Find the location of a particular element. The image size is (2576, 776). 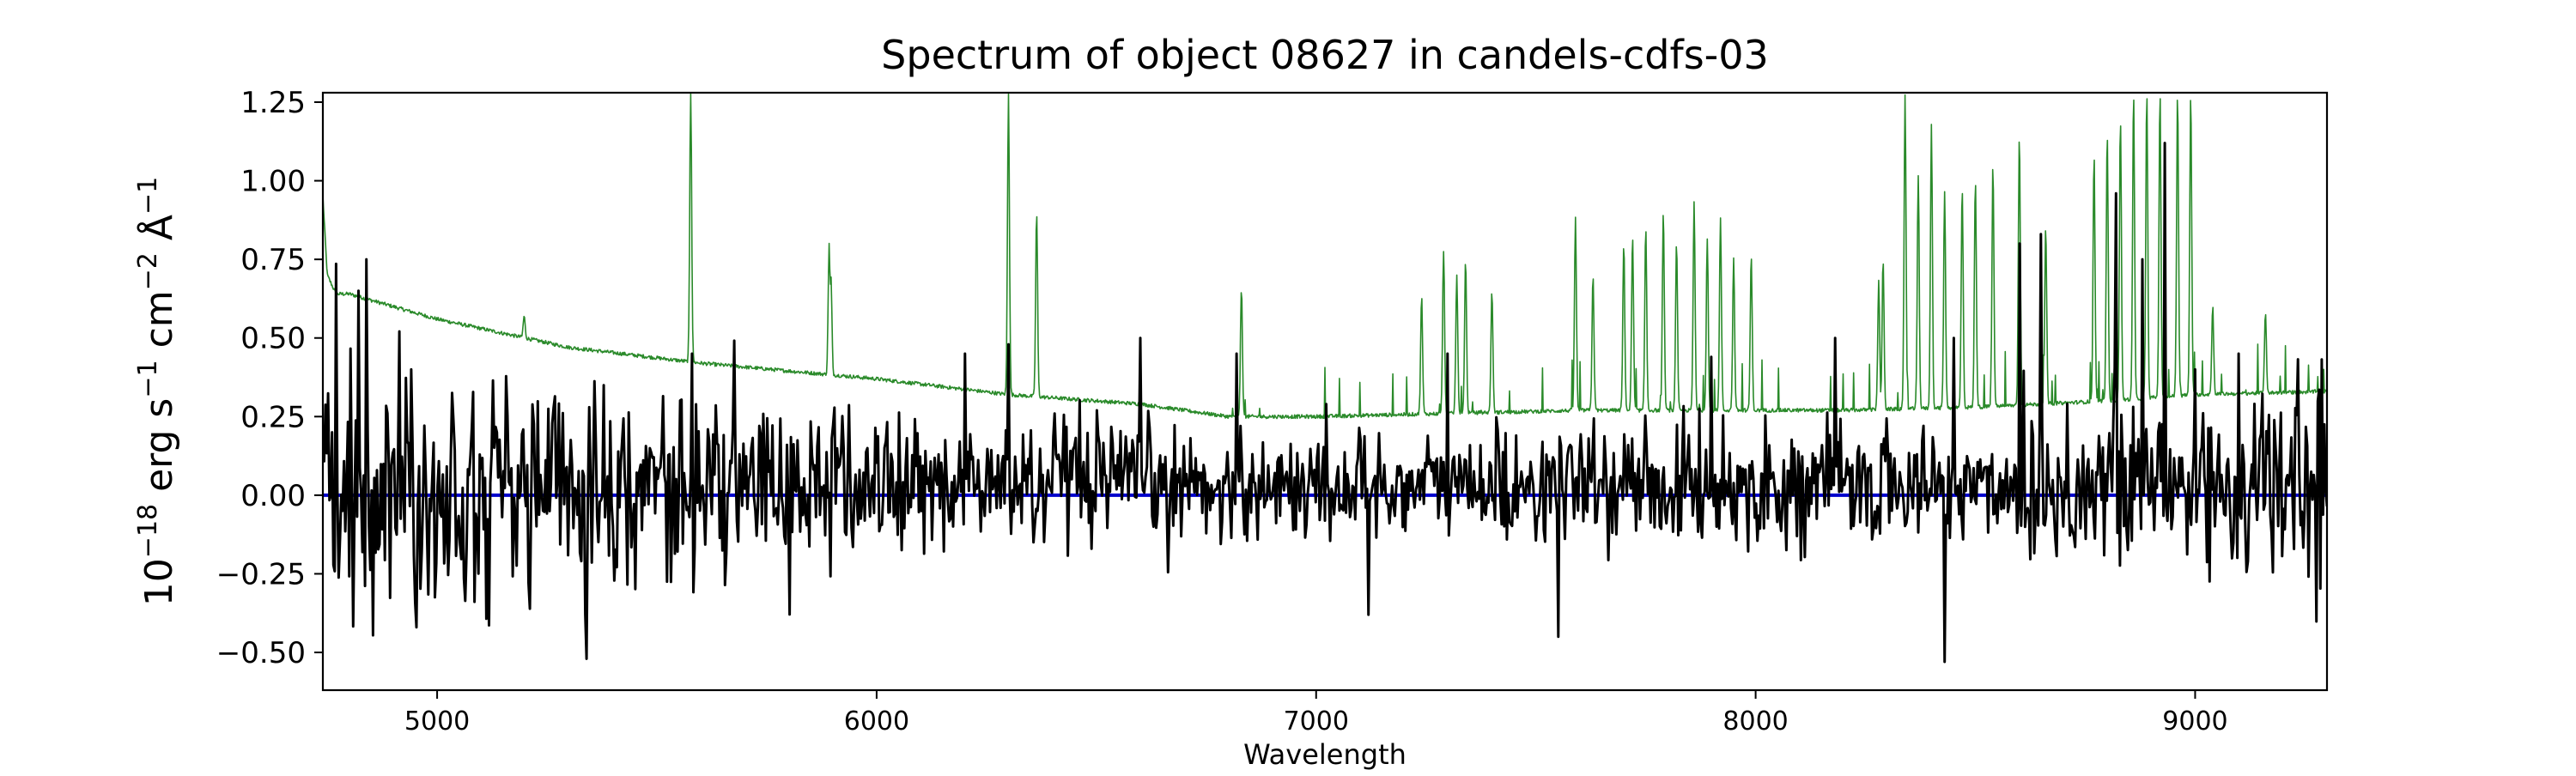

x-axis-label: Wavelength is located at coordinates (1324, 754).